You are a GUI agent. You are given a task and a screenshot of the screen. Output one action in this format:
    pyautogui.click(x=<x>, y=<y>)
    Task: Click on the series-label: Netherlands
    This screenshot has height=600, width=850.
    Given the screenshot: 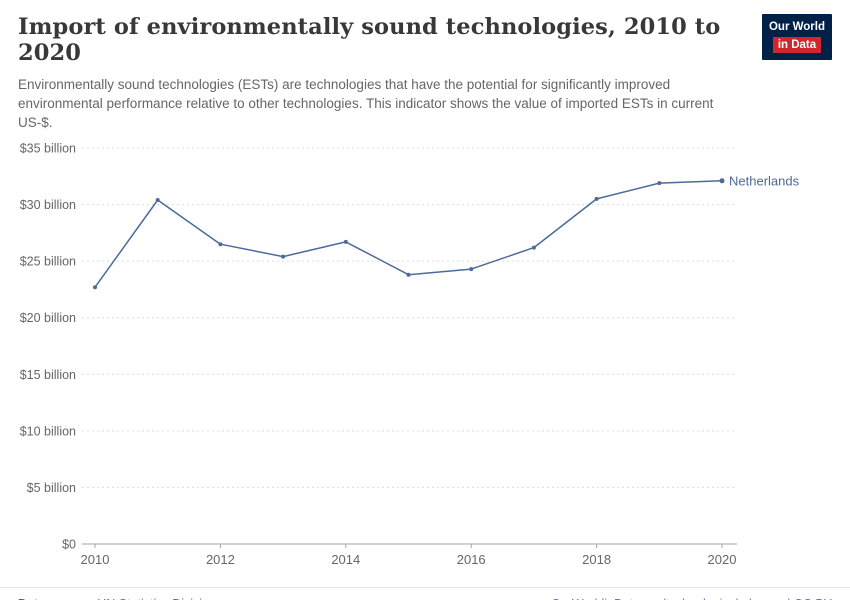 What is the action you would take?
    pyautogui.click(x=764, y=181)
    